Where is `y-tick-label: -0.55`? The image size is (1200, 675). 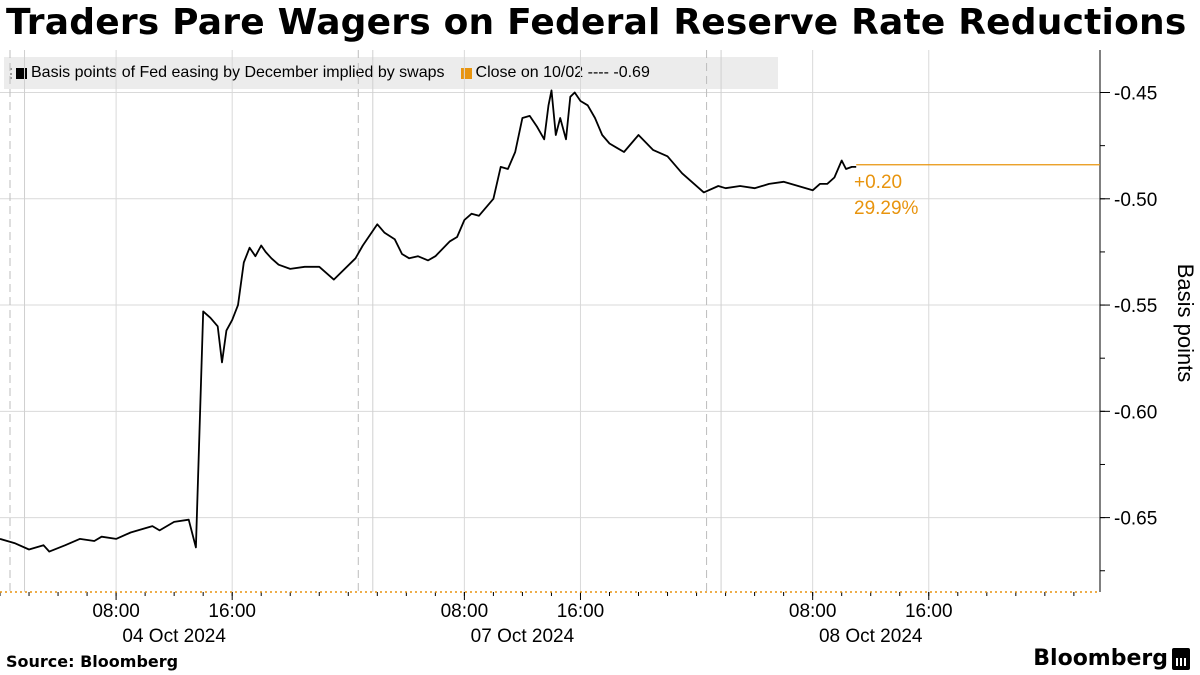 y-tick-label: -0.55 is located at coordinates (1135, 306).